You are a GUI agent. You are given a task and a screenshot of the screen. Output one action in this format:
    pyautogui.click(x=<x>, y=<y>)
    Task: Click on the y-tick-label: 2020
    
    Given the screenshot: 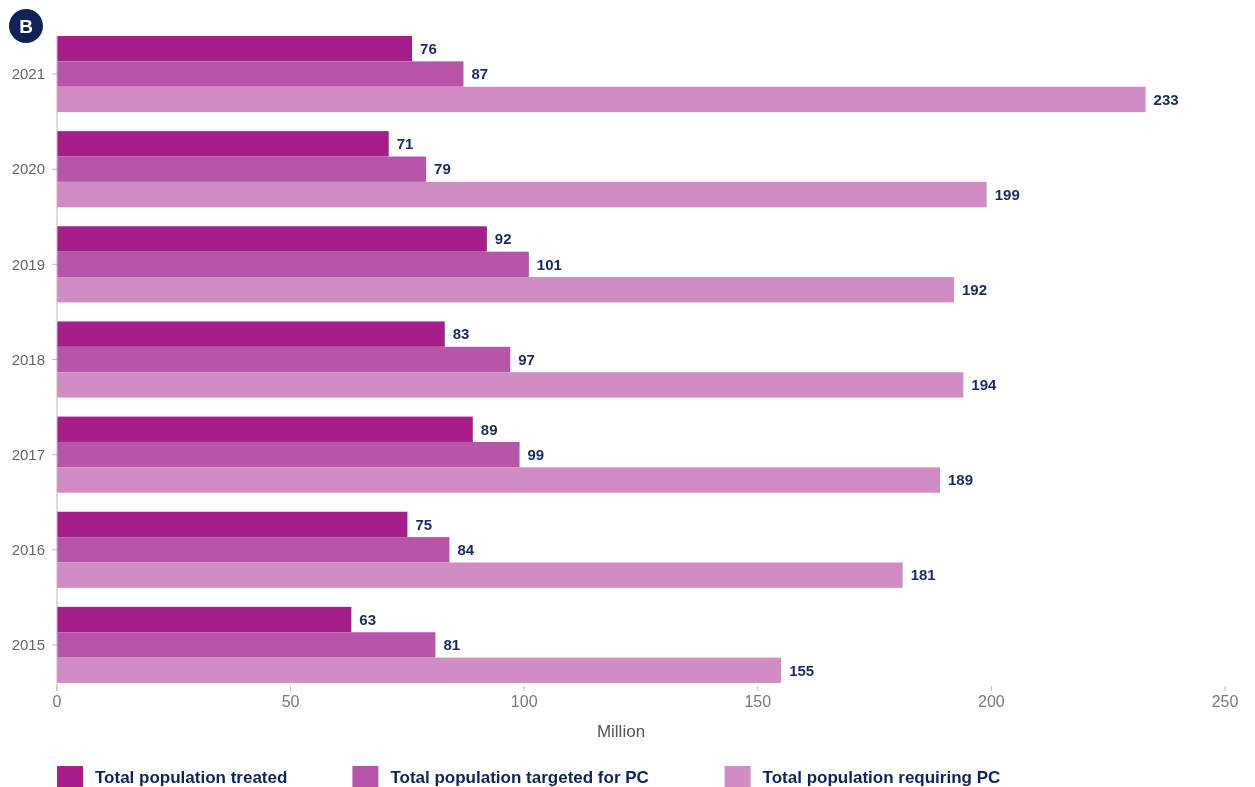 What is the action you would take?
    pyautogui.click(x=28, y=169)
    